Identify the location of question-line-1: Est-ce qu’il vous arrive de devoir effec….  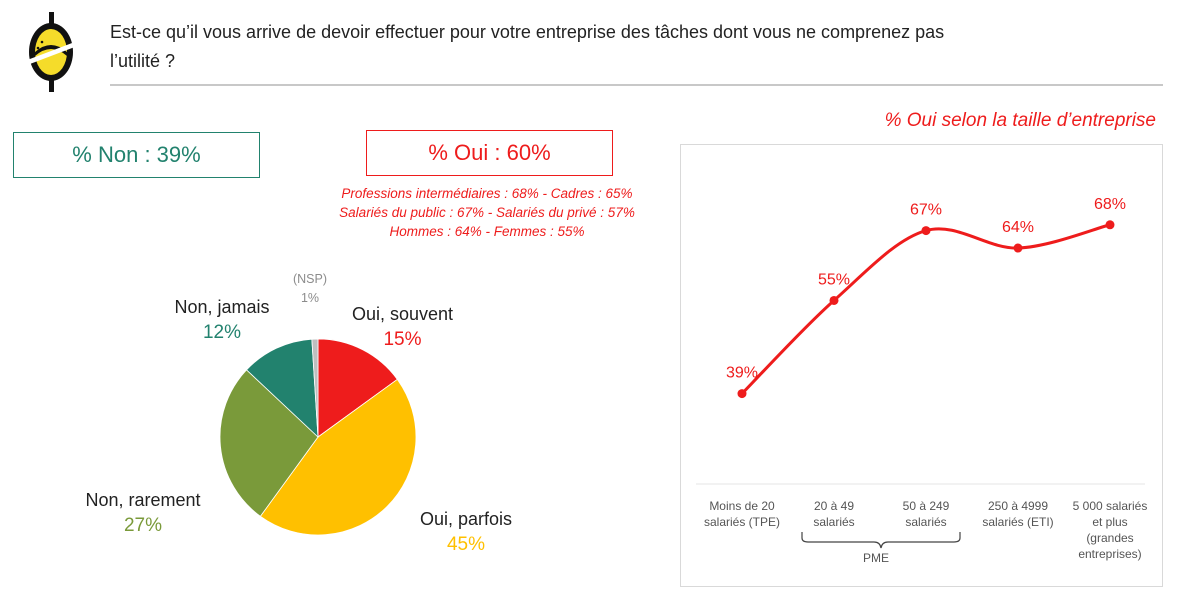
(527, 32).